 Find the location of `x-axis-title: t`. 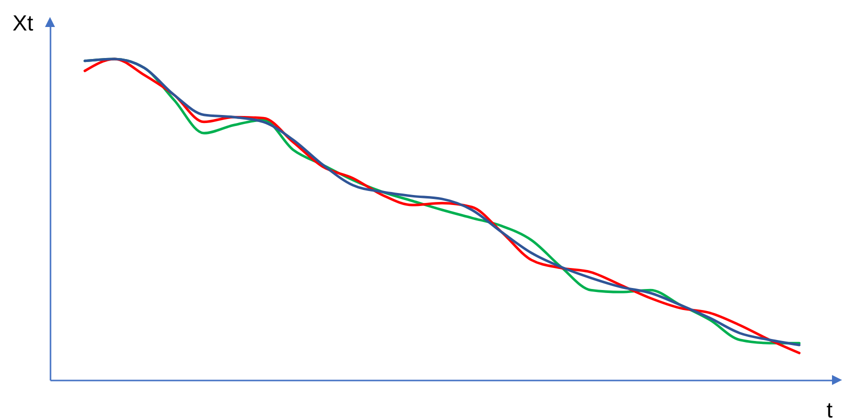

x-axis-title: t is located at coordinates (829, 409).